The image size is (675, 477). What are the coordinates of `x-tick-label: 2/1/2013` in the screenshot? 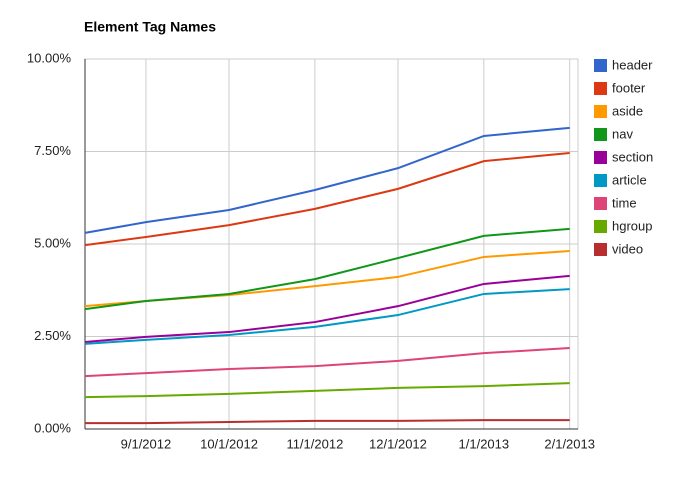 It's located at (569, 443).